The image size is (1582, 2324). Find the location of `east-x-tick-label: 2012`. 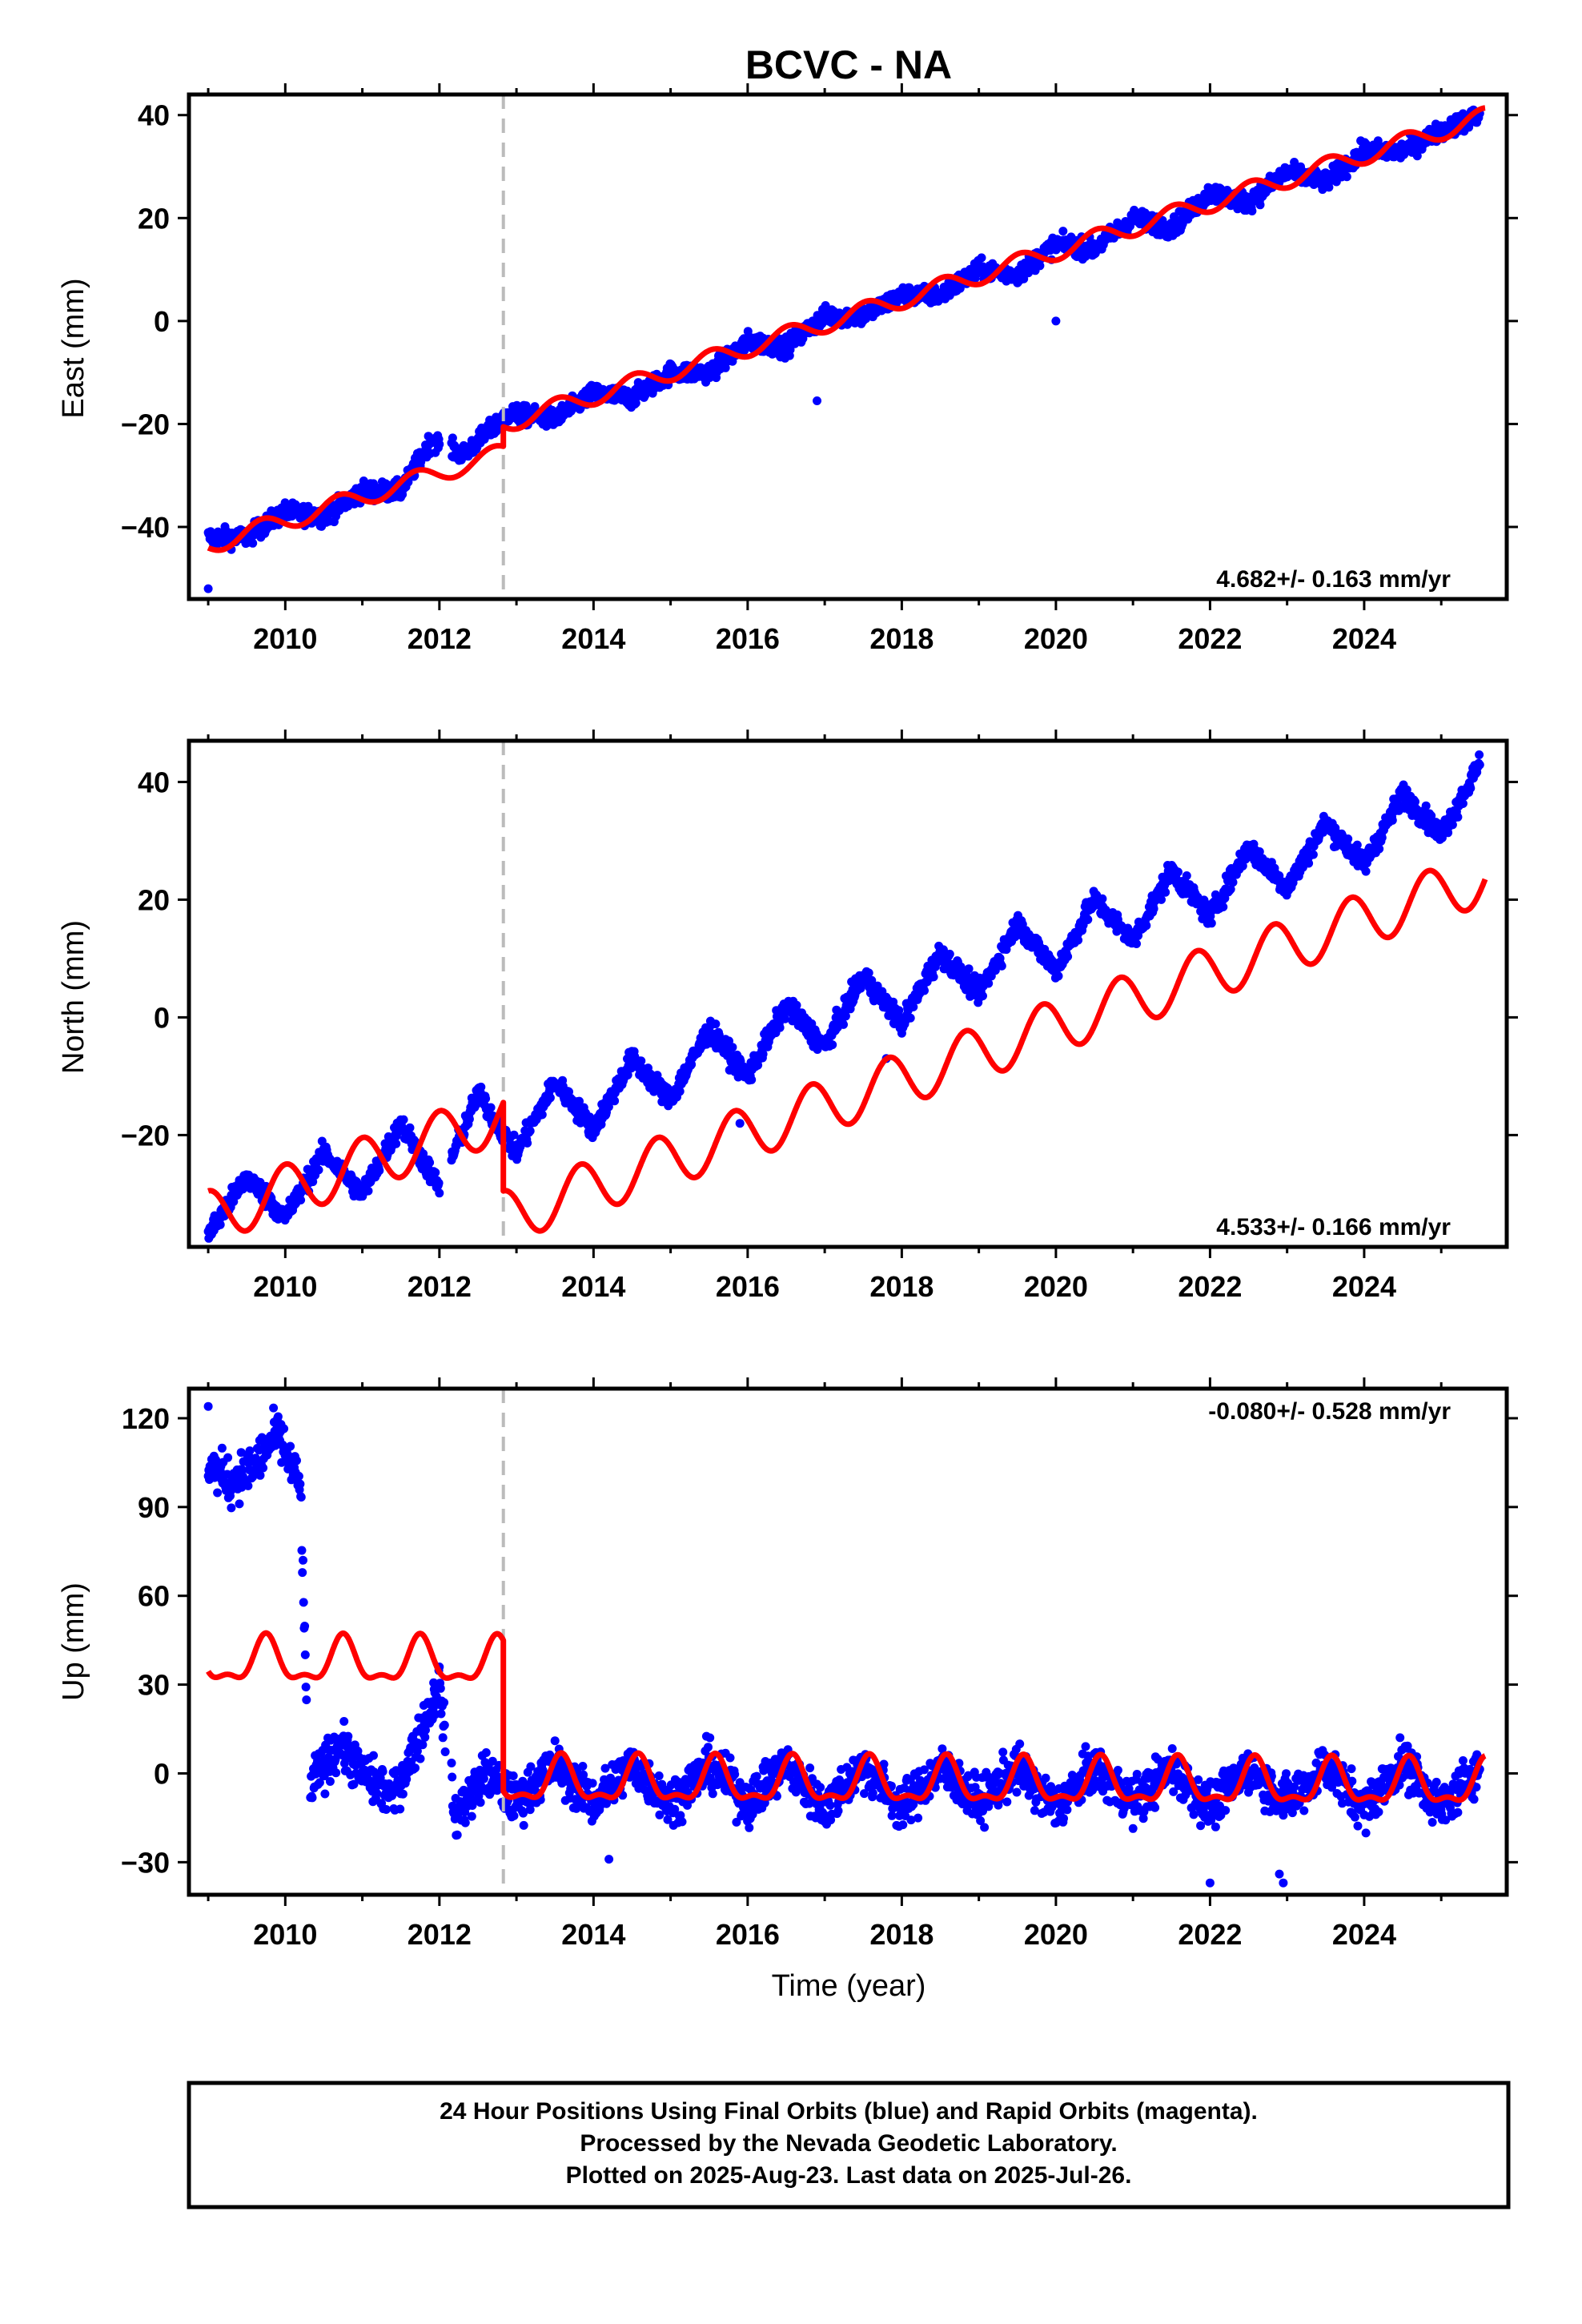

east-x-tick-label: 2012 is located at coordinates (440, 638).